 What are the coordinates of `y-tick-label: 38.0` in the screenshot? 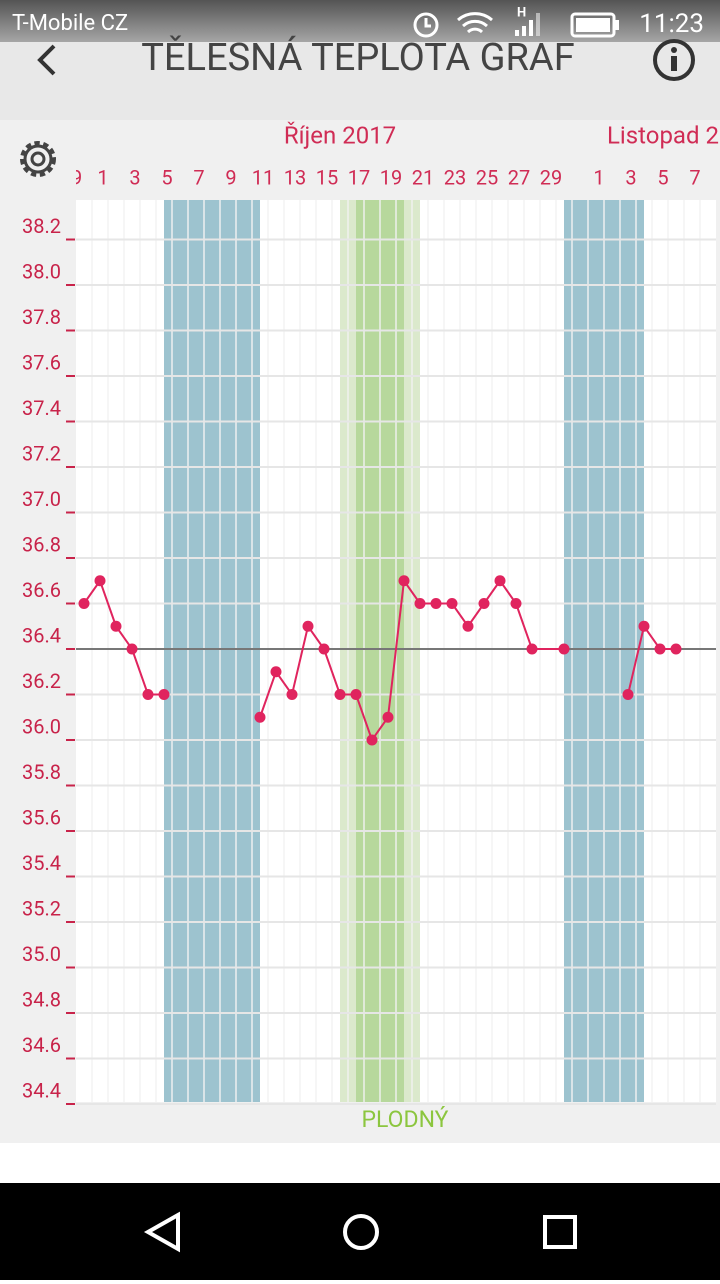 It's located at (41, 271).